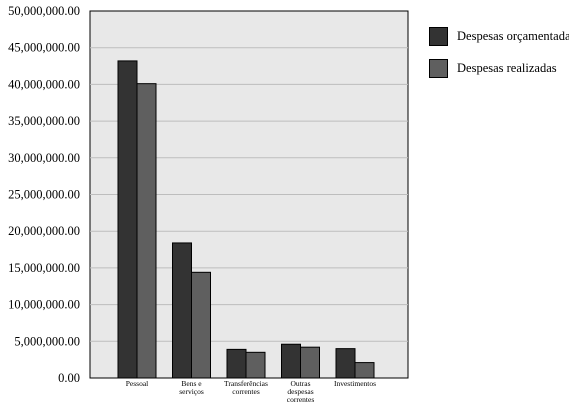  Describe the element at coordinates (44, 268) in the screenshot. I see `y-tick-label: 15,000,000.00` at that location.